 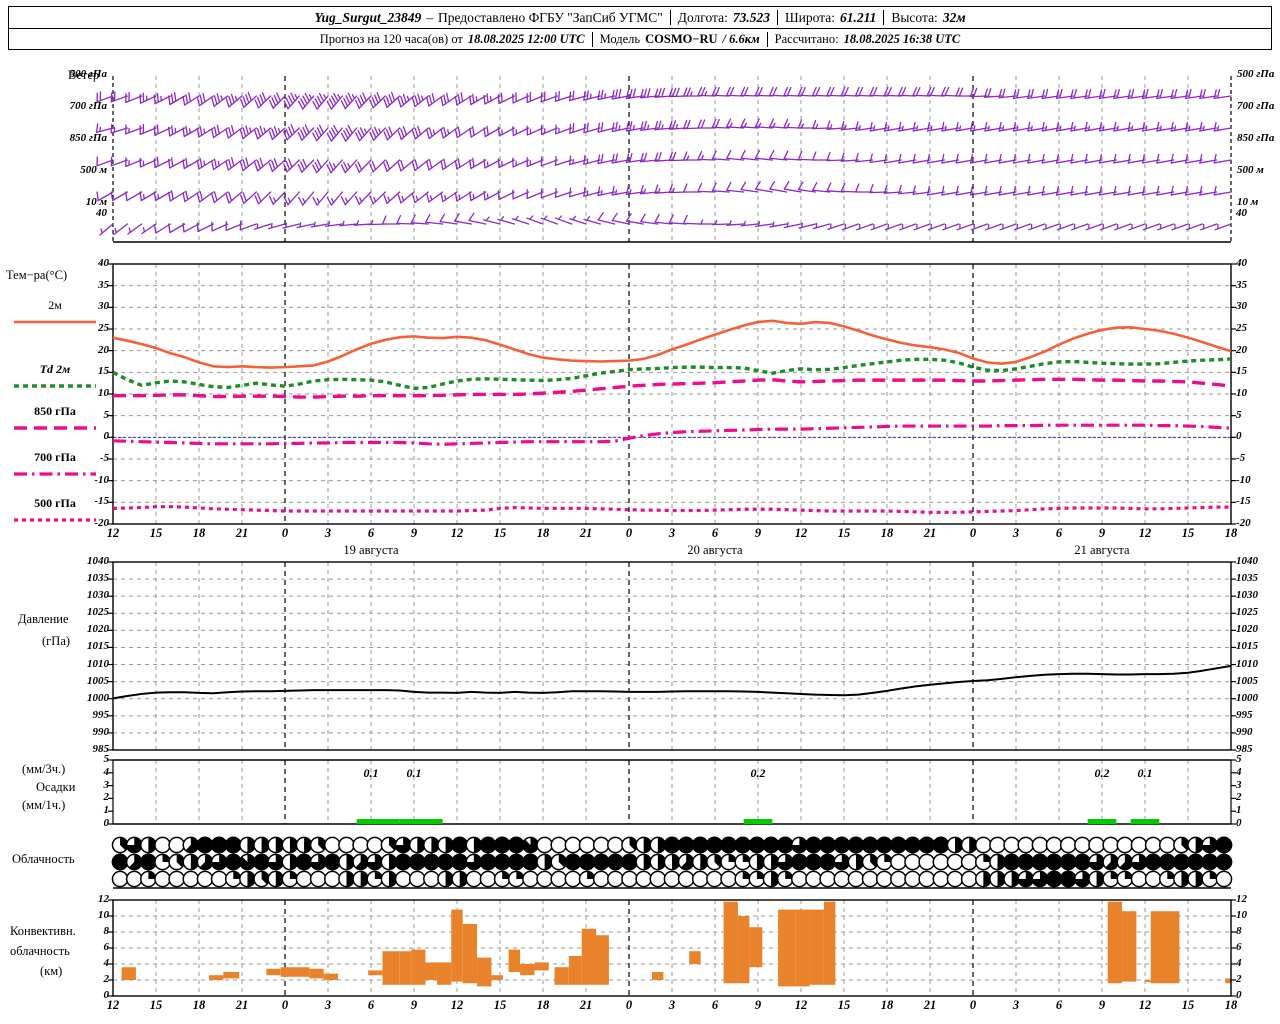 What do you see at coordinates (56, 787) in the screenshot?
I see `precip-title: Осадки` at bounding box center [56, 787].